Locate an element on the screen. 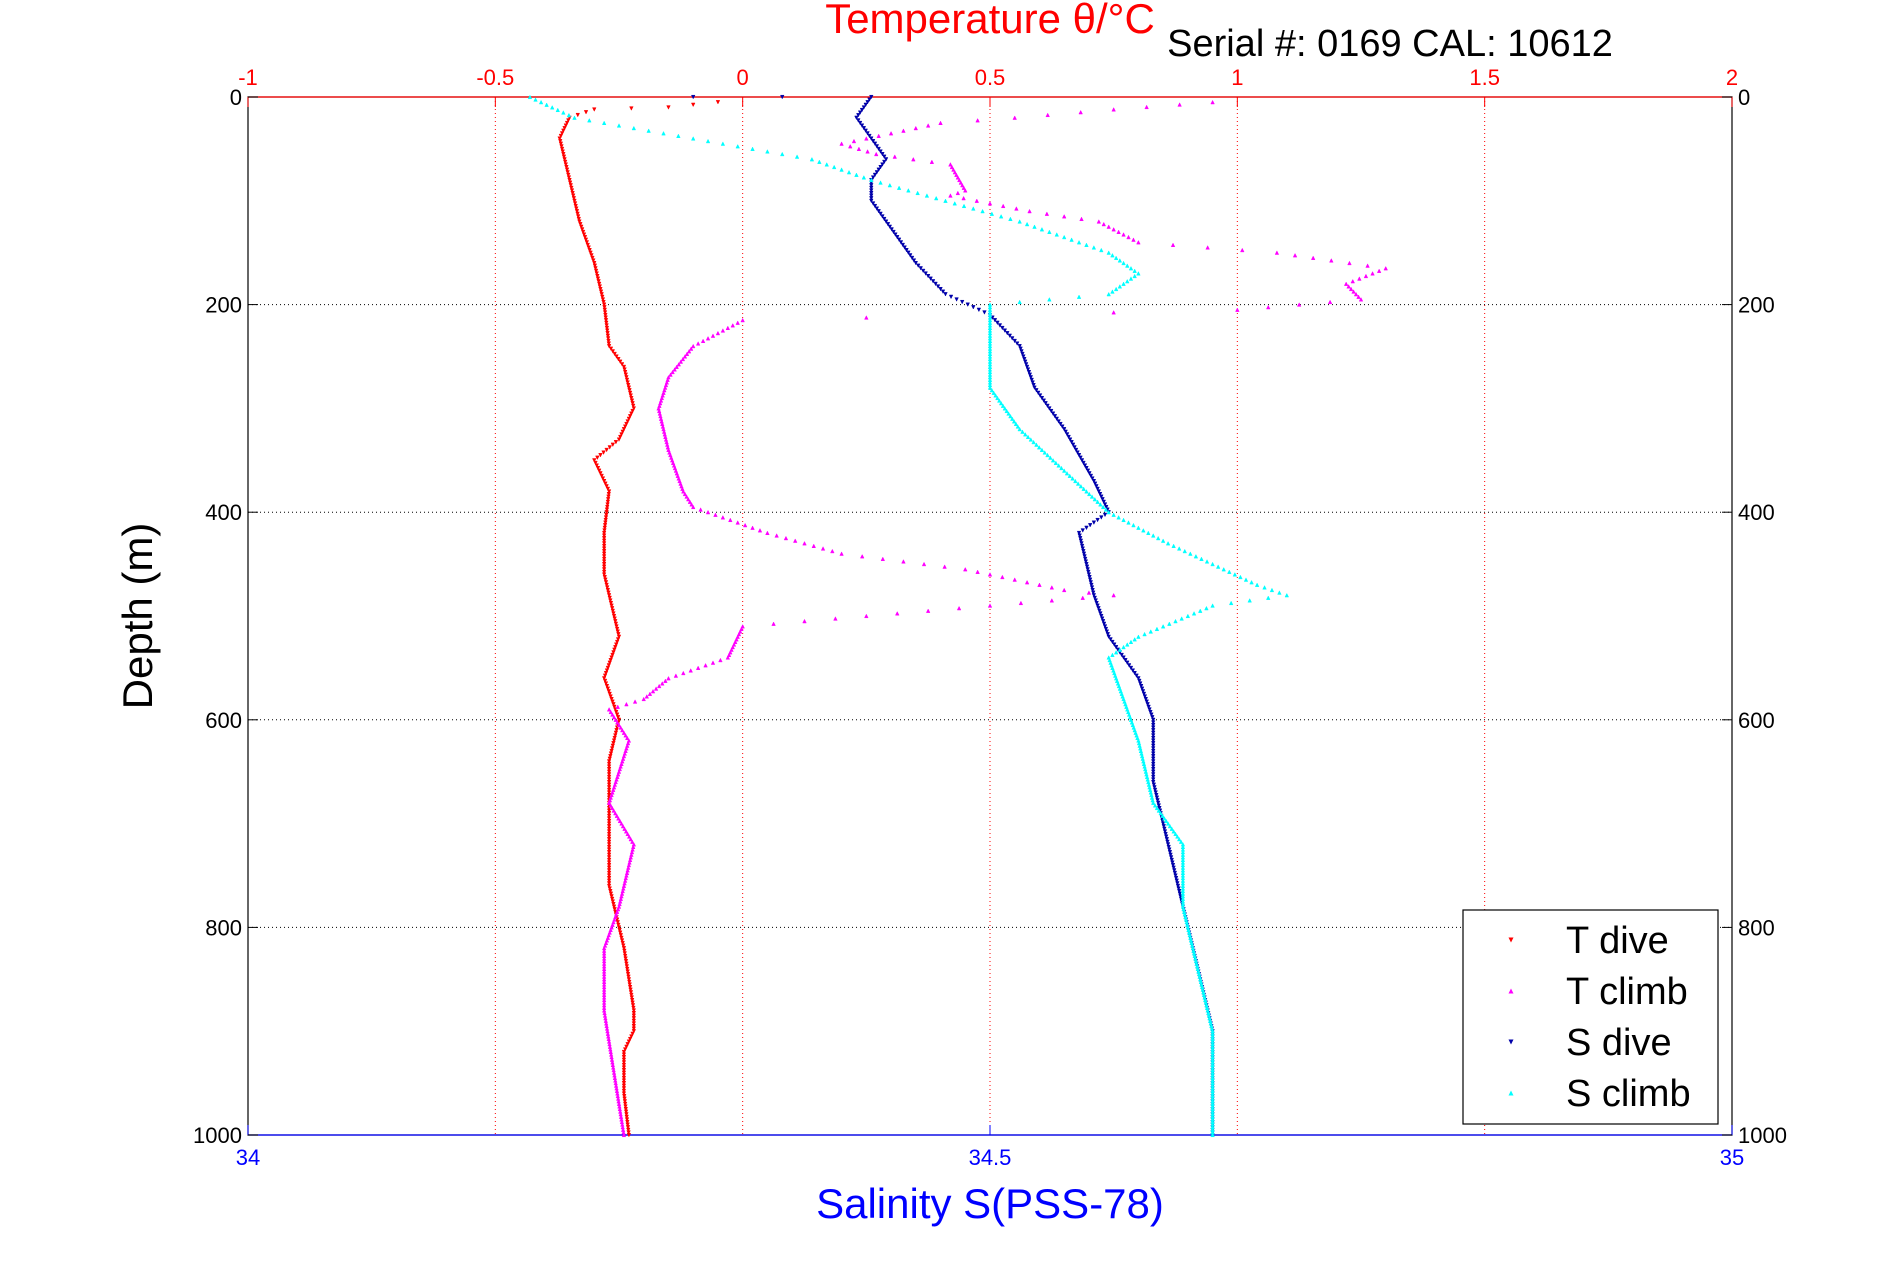 The image size is (1891, 1262). depth-tick-label-left: 0 is located at coordinates (236, 97).